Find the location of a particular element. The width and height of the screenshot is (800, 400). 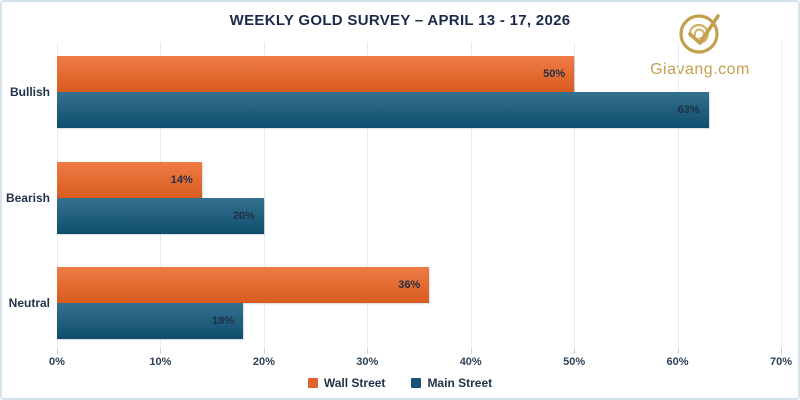

x-tick-label: 70% is located at coordinates (781, 362).